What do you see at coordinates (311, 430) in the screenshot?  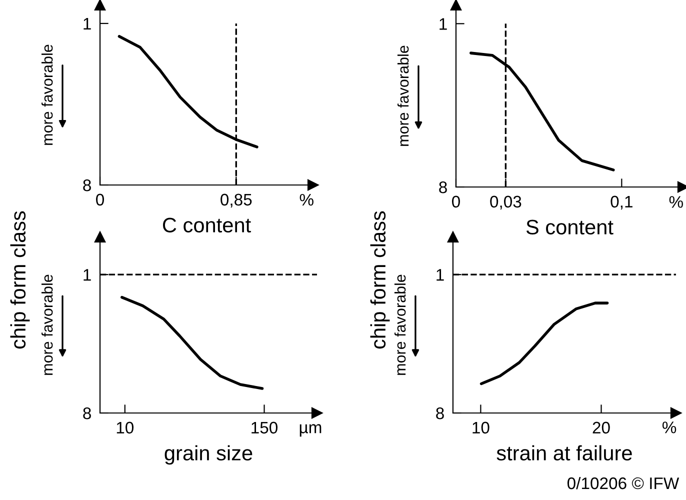 I see `text: µm` at bounding box center [311, 430].